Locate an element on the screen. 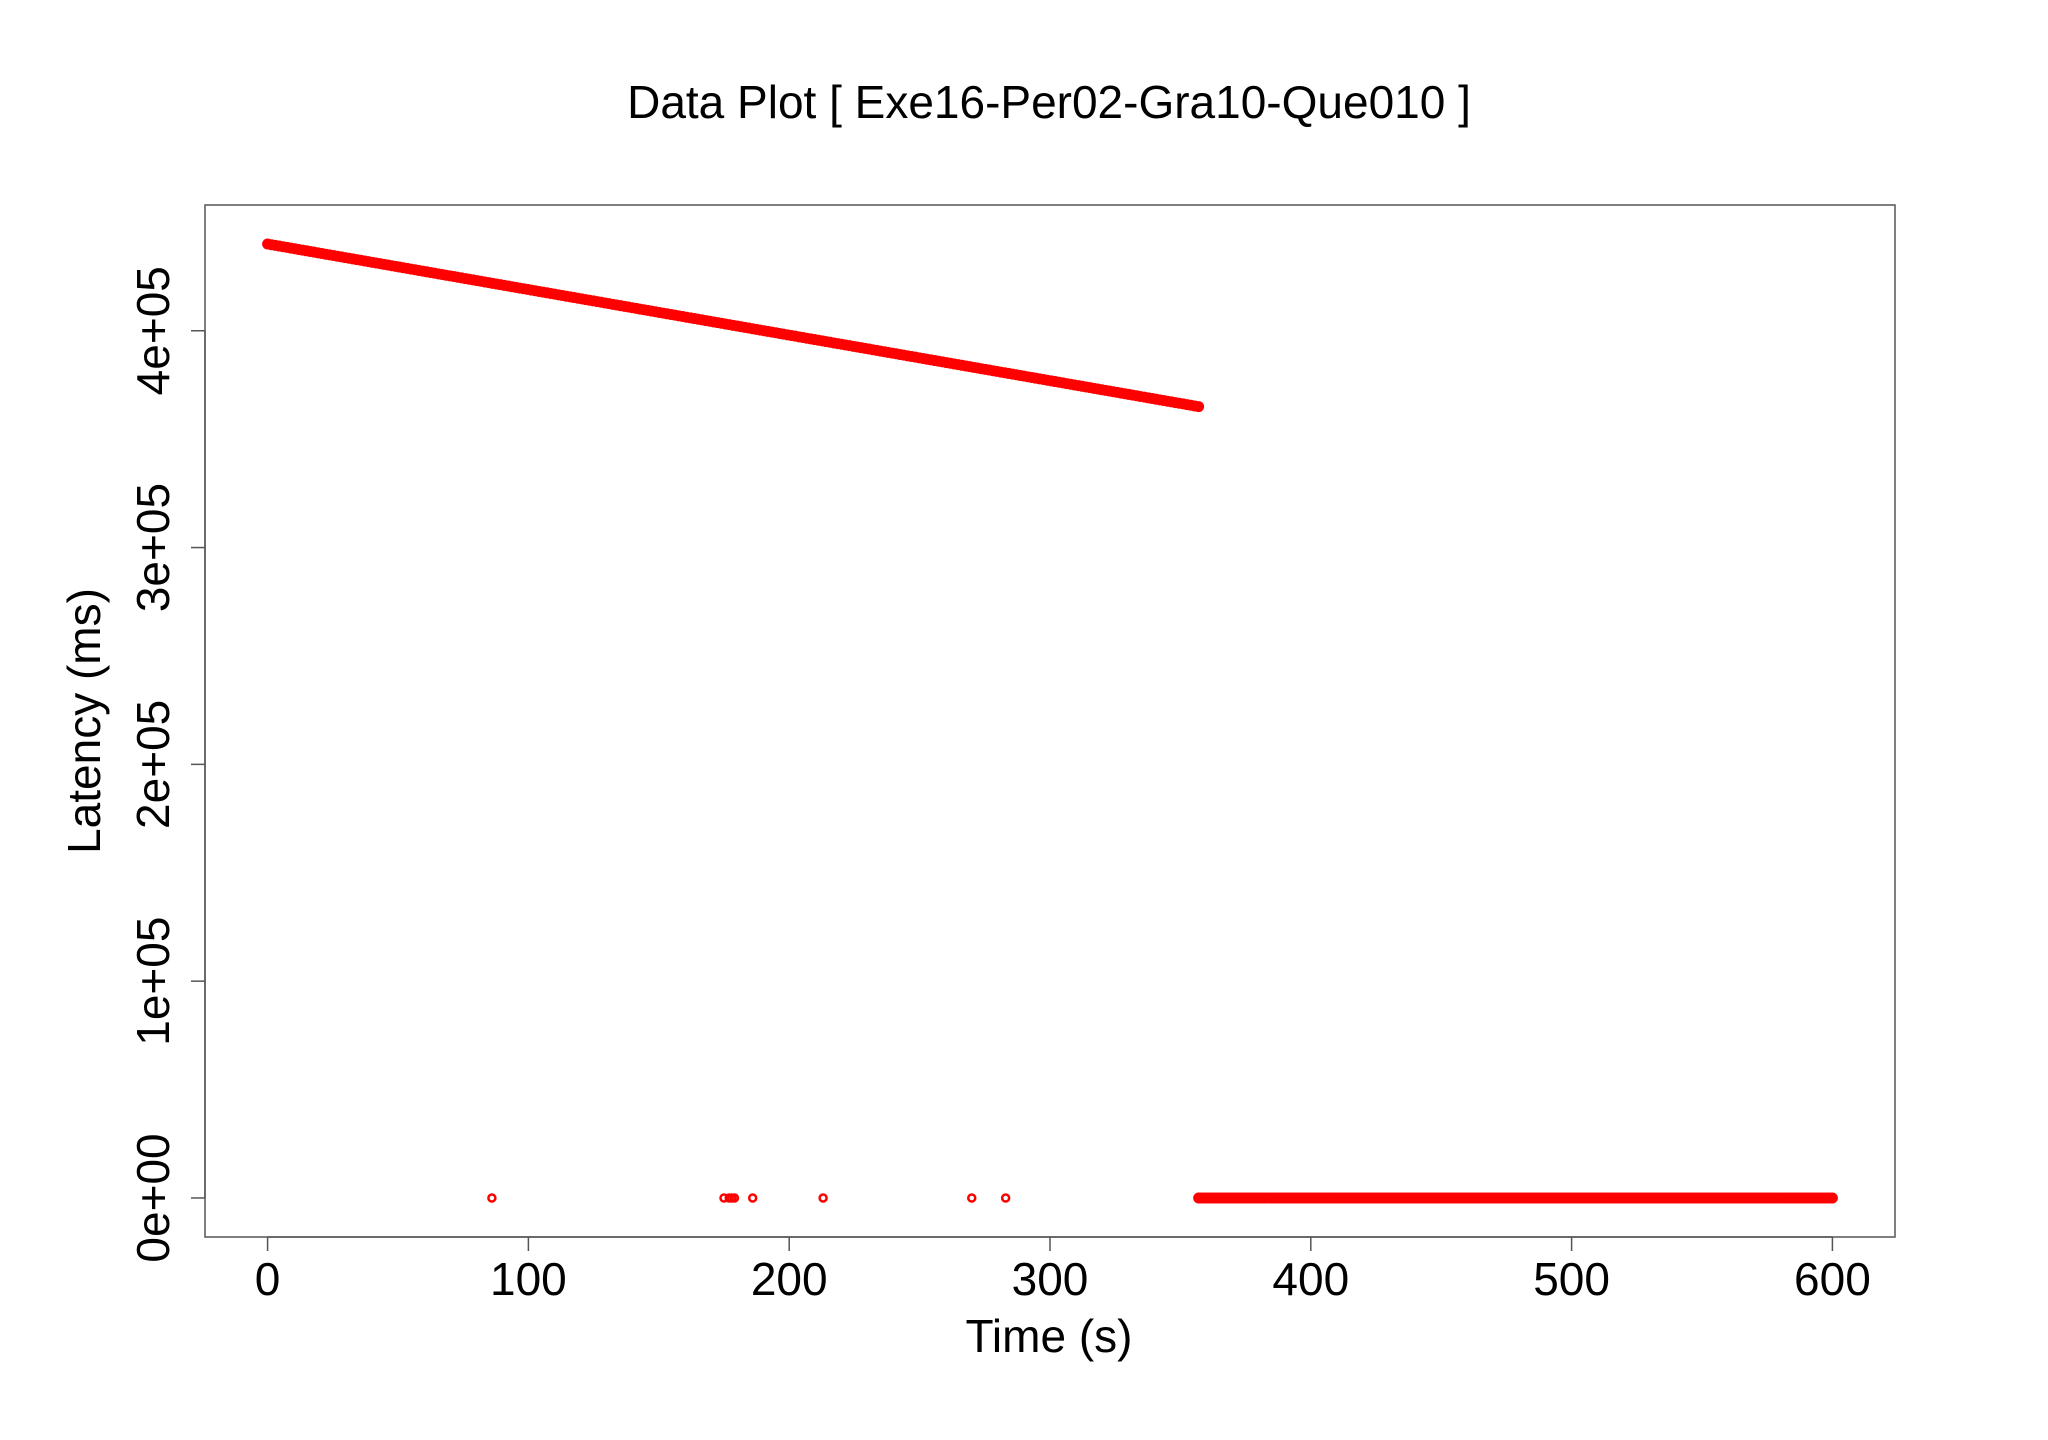 This screenshot has height=1440, width=2048. y-axis-label: Latency (ms) is located at coordinates (84, 721).